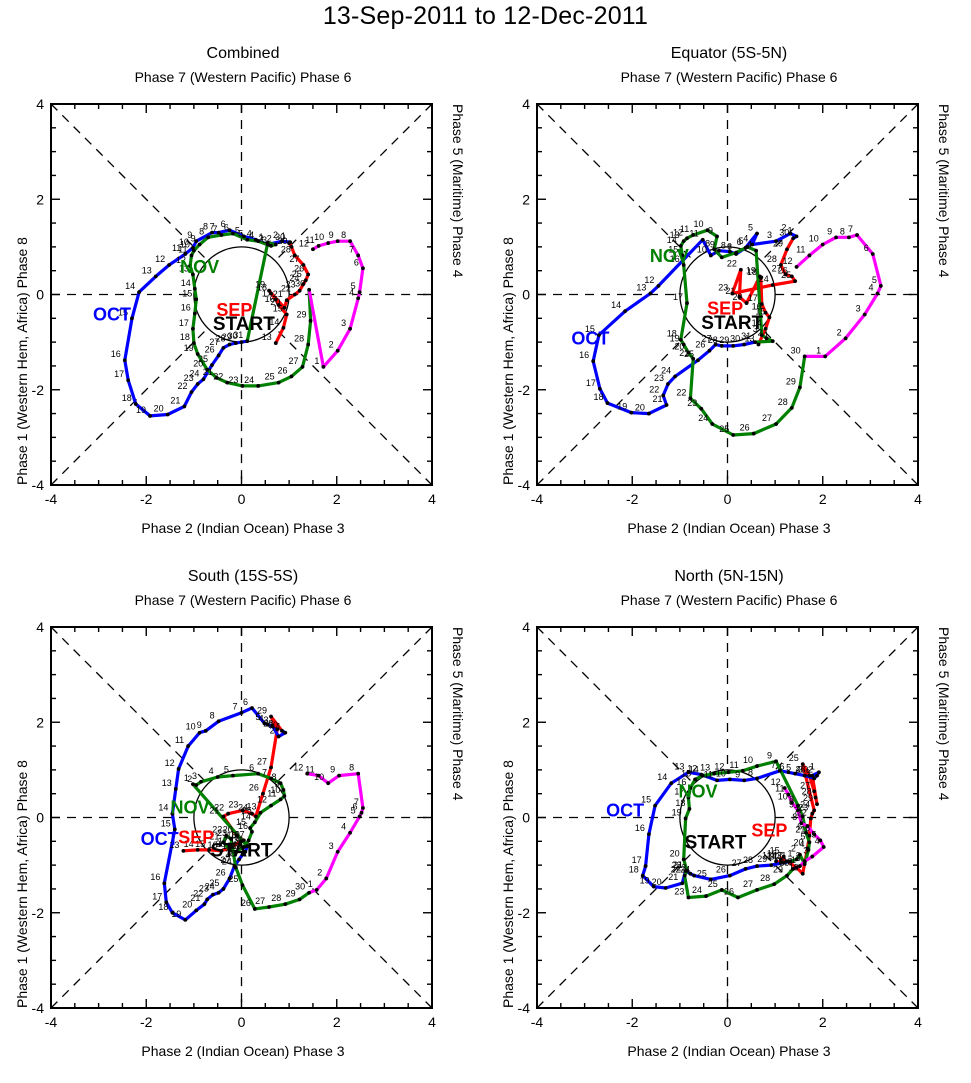 The height and width of the screenshot is (1083, 971). I want to click on y-tick-label: 4, so click(40, 104).